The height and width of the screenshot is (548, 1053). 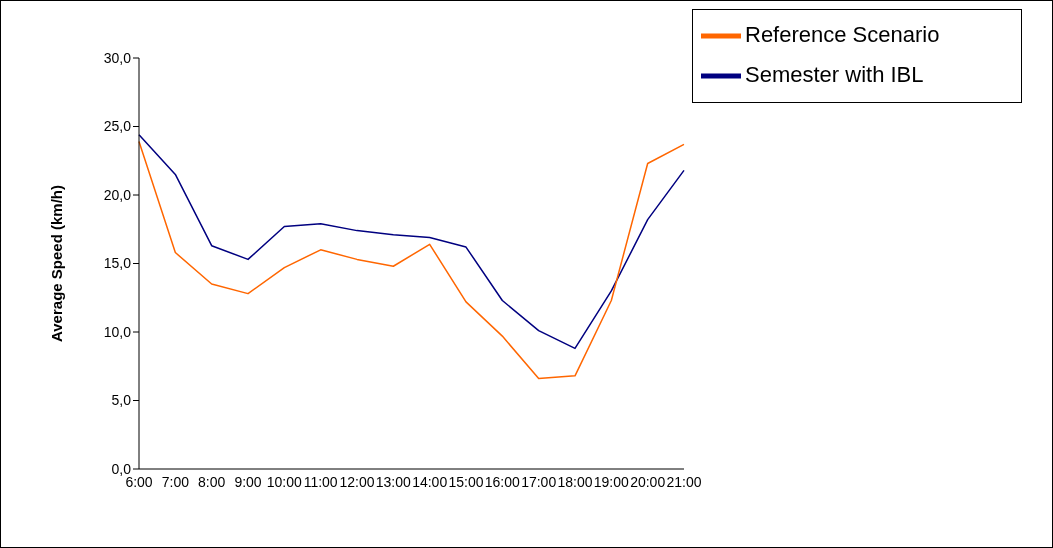 What do you see at coordinates (834, 74) in the screenshot?
I see `legend-label: Semester with IBL` at bounding box center [834, 74].